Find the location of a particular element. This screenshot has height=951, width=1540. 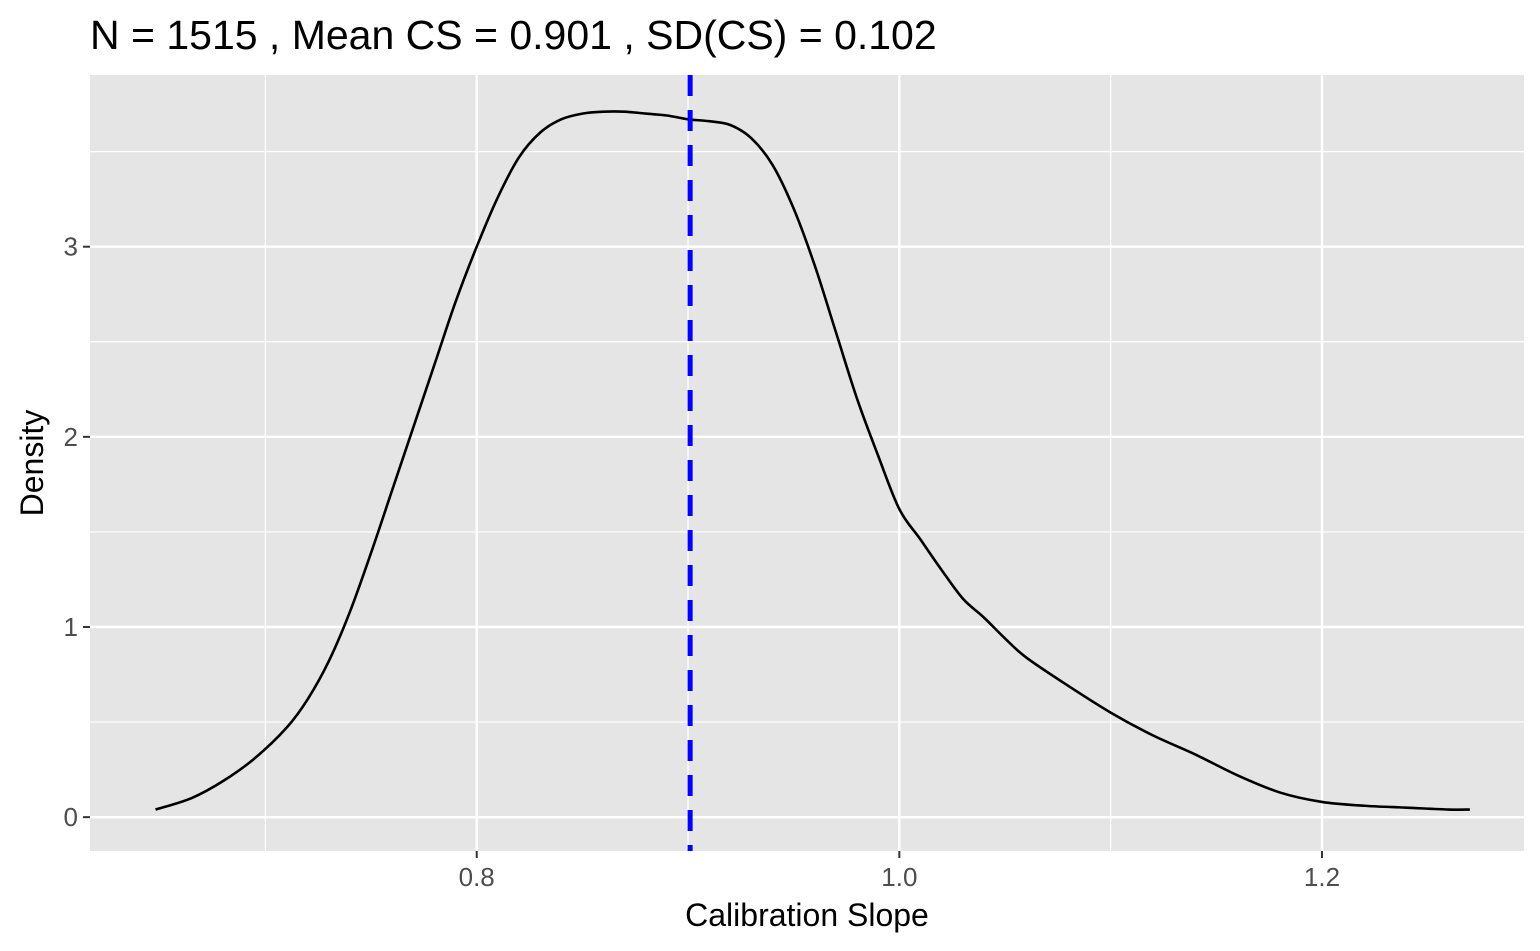

y-tick-label: 2 is located at coordinates (71, 437).